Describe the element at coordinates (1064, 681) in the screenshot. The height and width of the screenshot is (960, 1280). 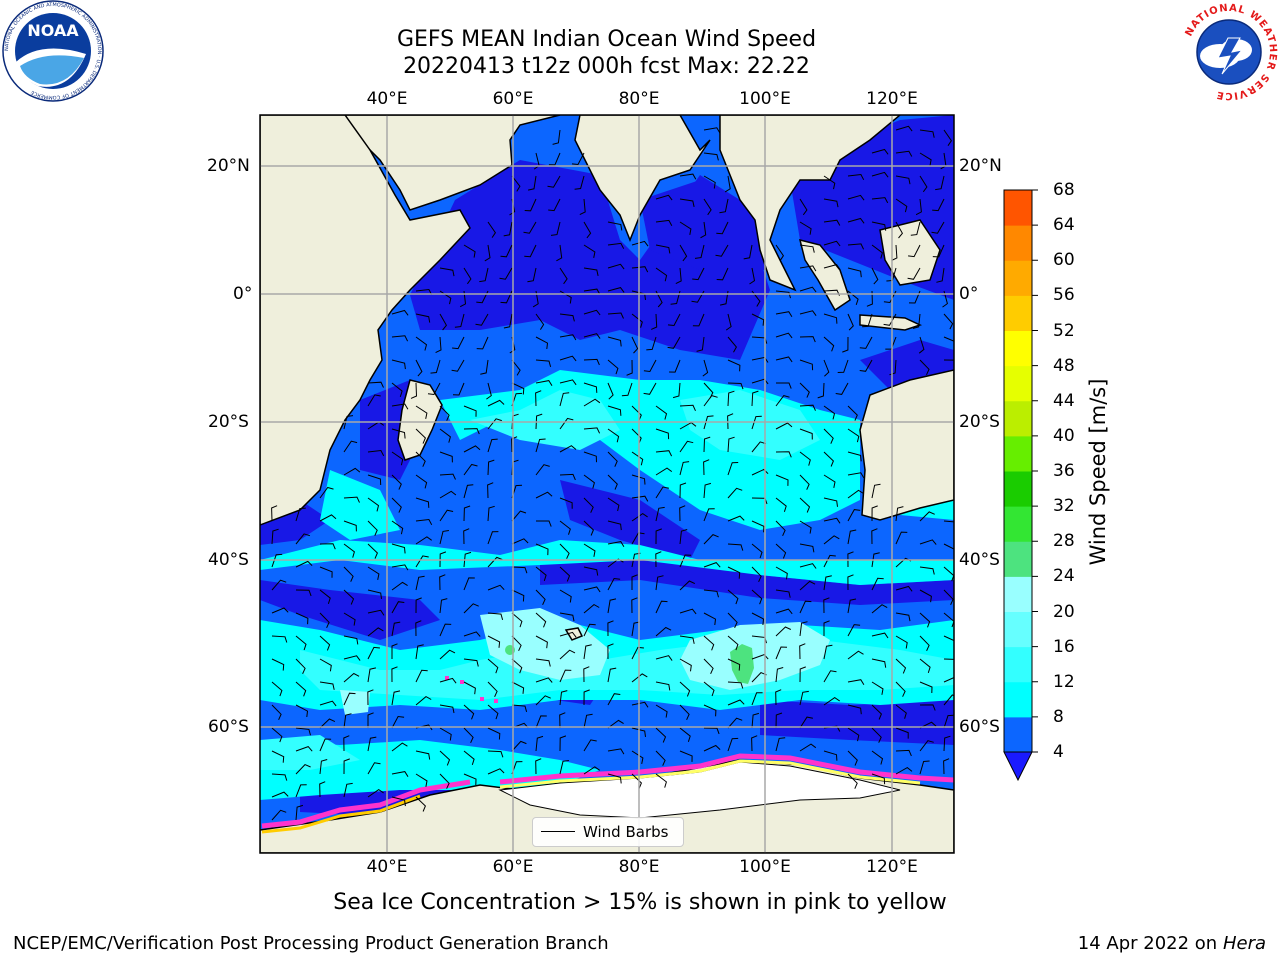
I see `colorbar-tick-label-12: 12` at that location.